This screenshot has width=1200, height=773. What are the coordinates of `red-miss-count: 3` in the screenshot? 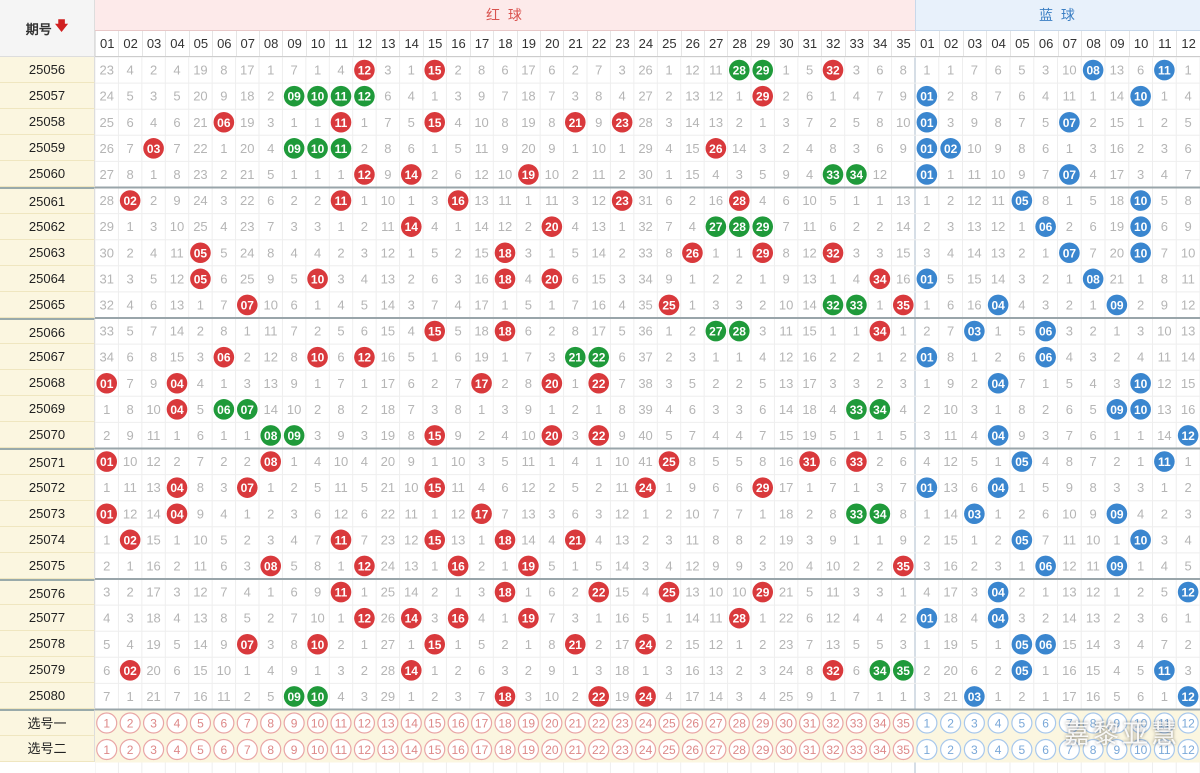 It's located at (668, 122).